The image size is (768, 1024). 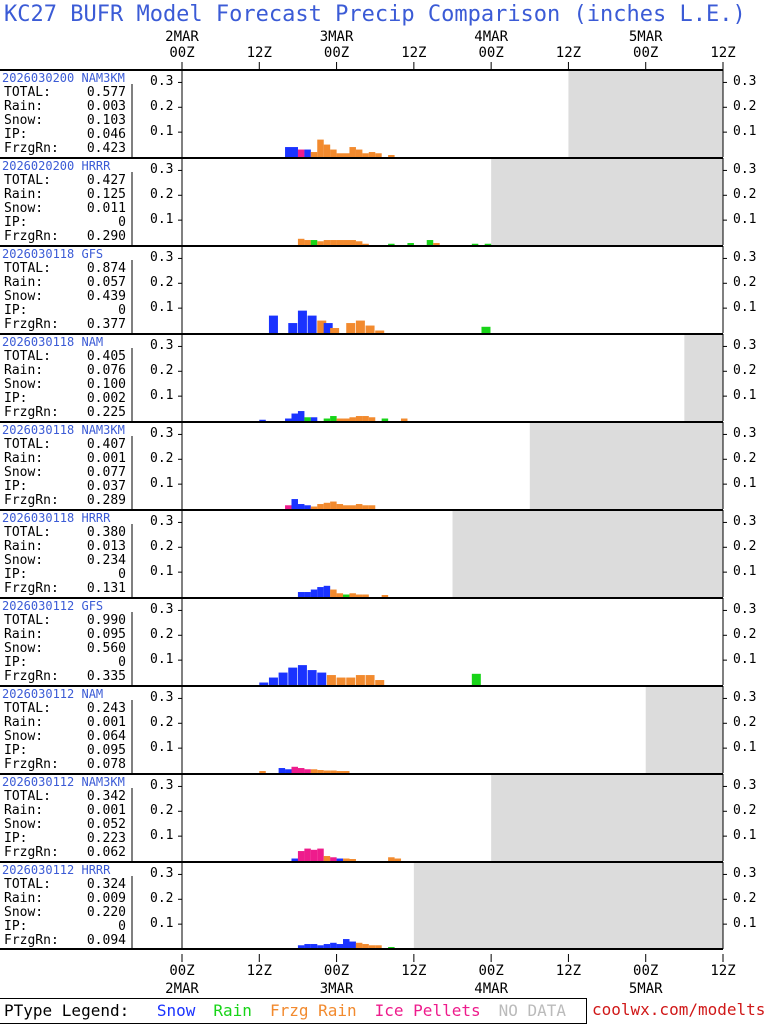 I want to click on stat-value-frzg: 0.094, so click(x=106, y=940).